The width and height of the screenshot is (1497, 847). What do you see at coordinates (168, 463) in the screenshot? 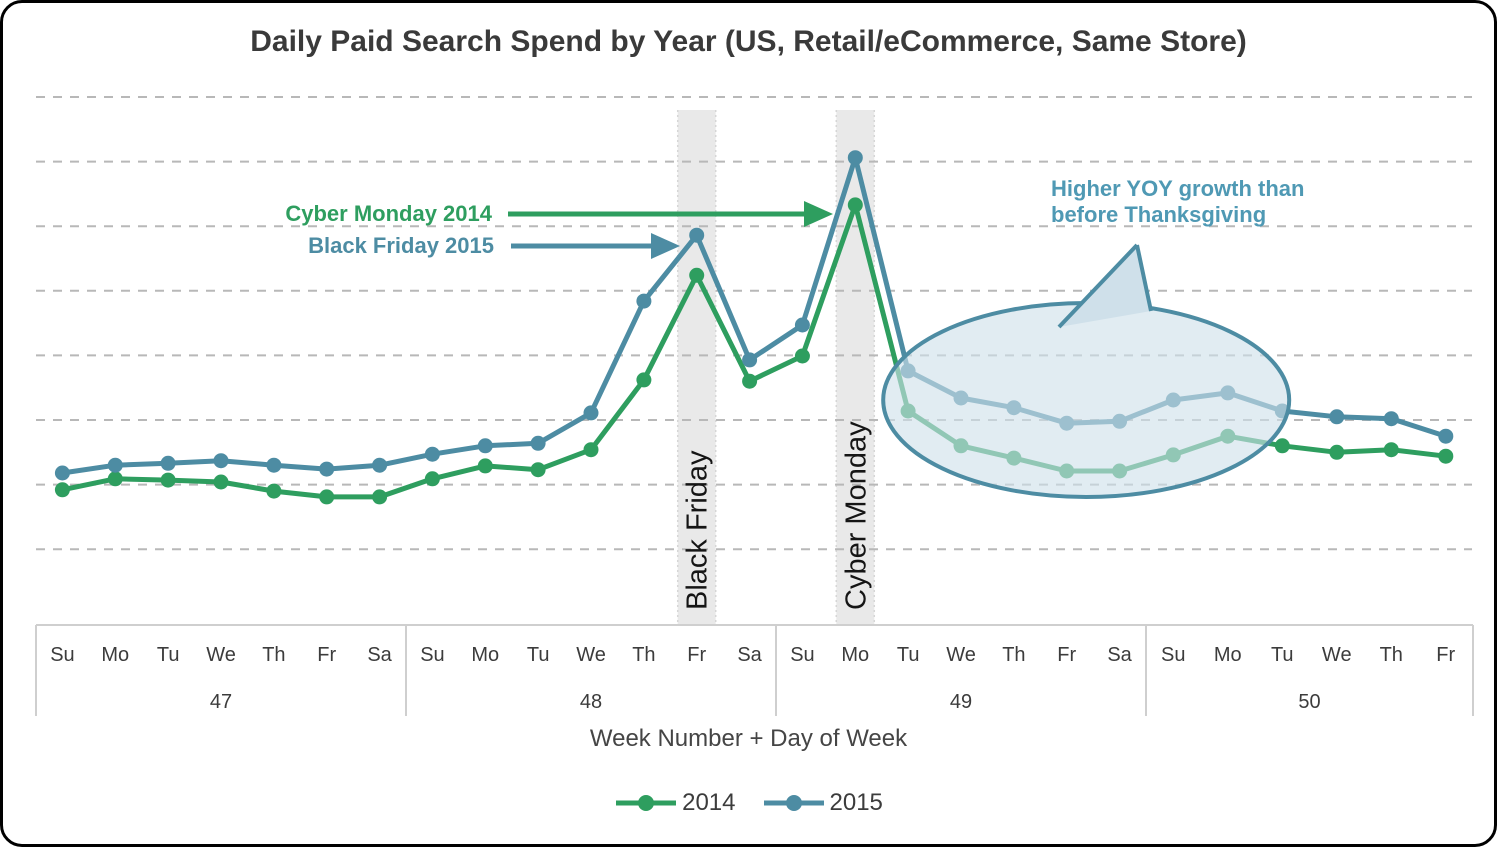
I see `data-point-2015-47-Tu` at bounding box center [168, 463].